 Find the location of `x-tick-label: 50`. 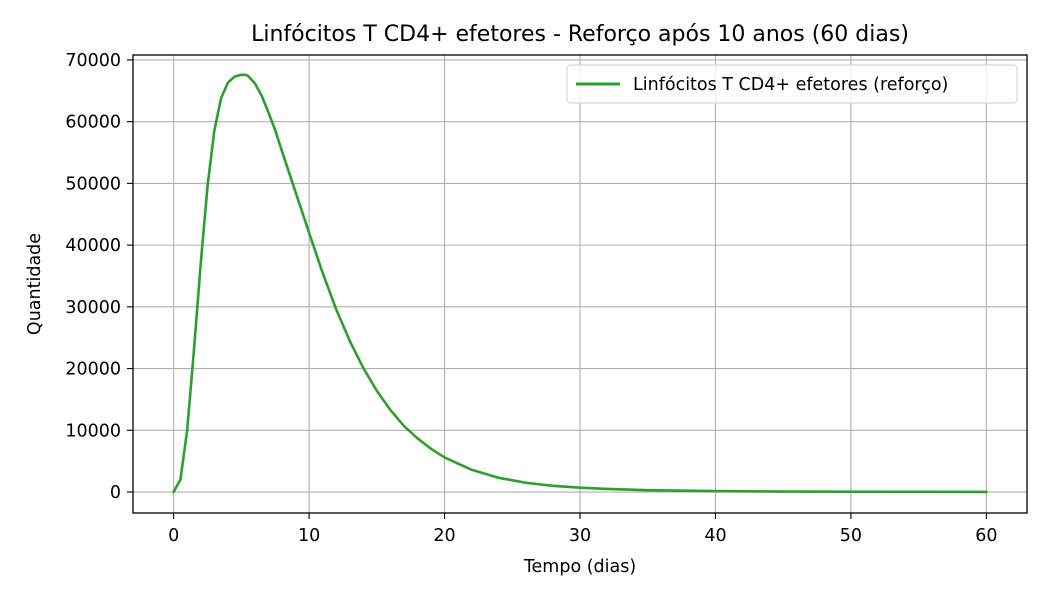

x-tick-label: 50 is located at coordinates (851, 536).